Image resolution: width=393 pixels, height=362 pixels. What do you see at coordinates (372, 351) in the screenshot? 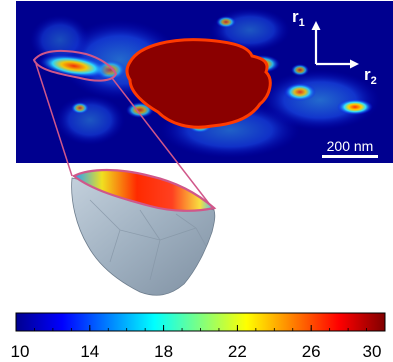
I see `colorbar-tick-label: 30` at bounding box center [372, 351].